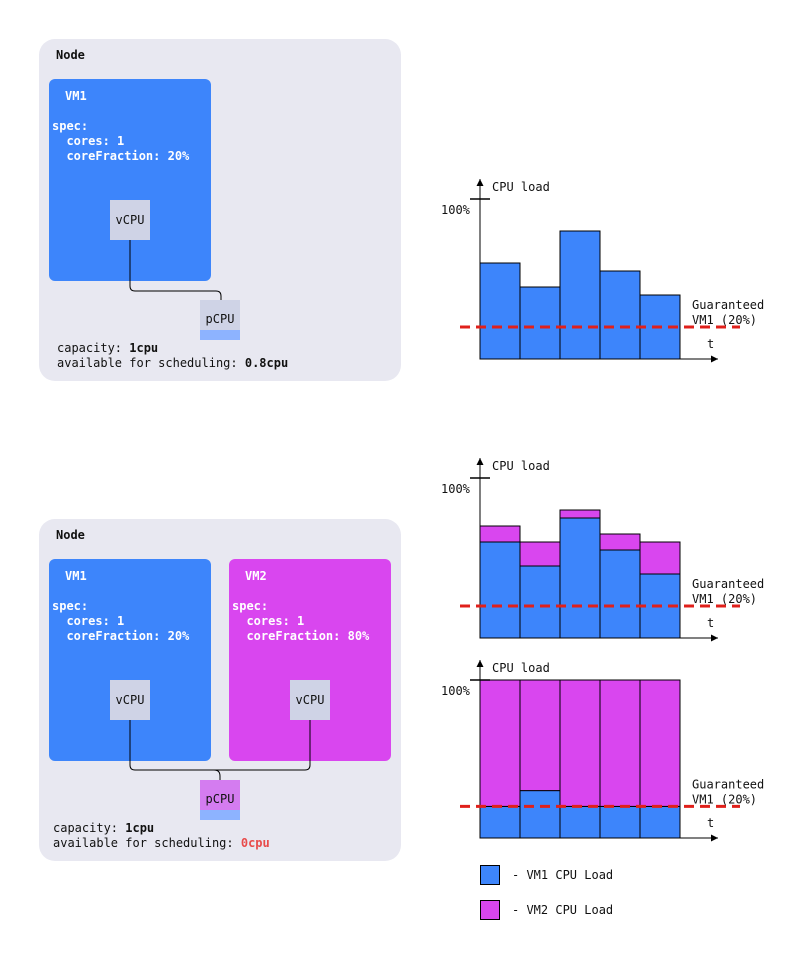  I want to click on top-pcpu: pCPU, so click(220, 320).